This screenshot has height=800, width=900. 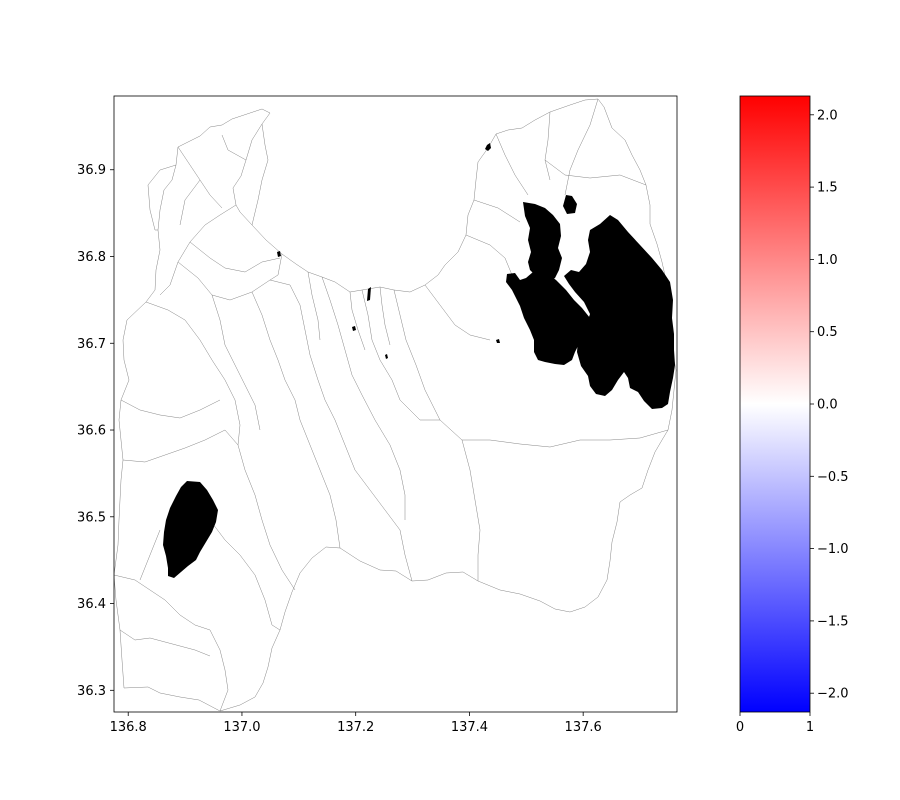 What do you see at coordinates (740, 727) in the screenshot?
I see `colorbar-x-tick-label: 0` at bounding box center [740, 727].